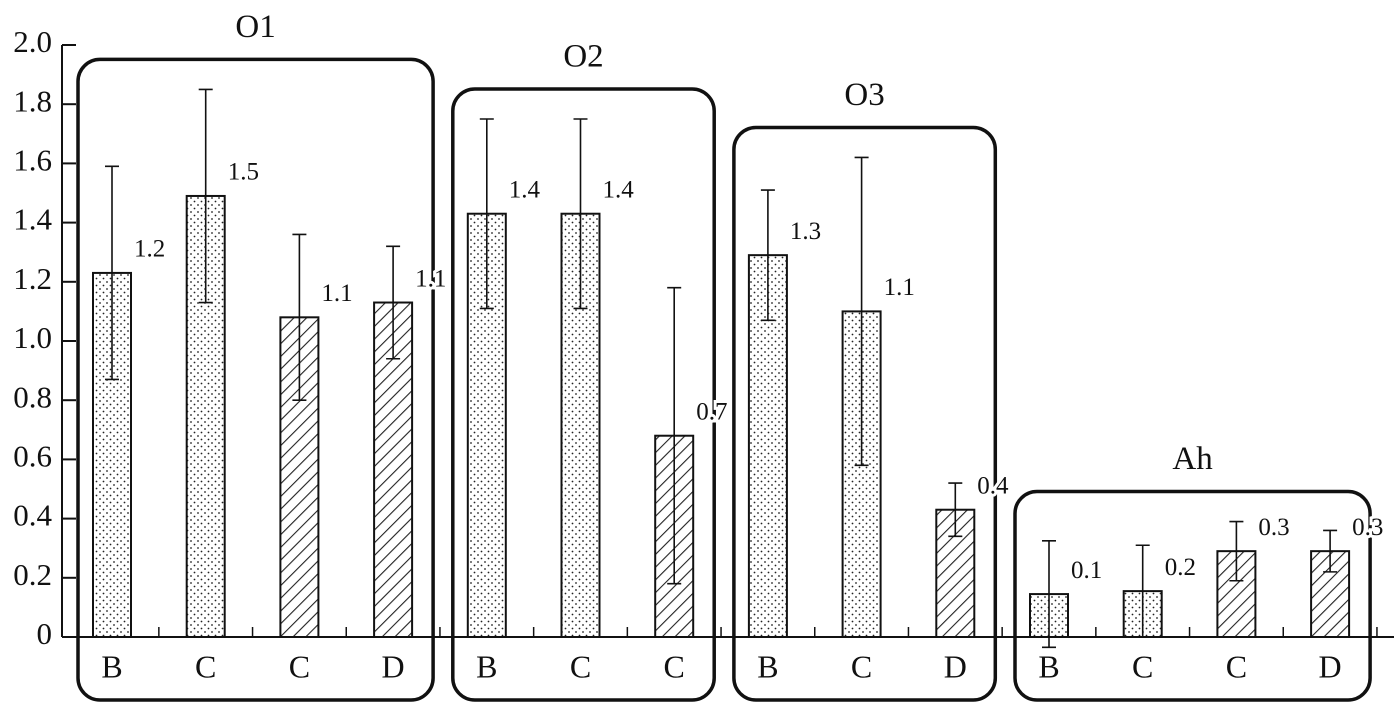 The width and height of the screenshot is (1394, 703). What do you see at coordinates (711, 411) in the screenshot?
I see `value-label: 0.7` at bounding box center [711, 411].